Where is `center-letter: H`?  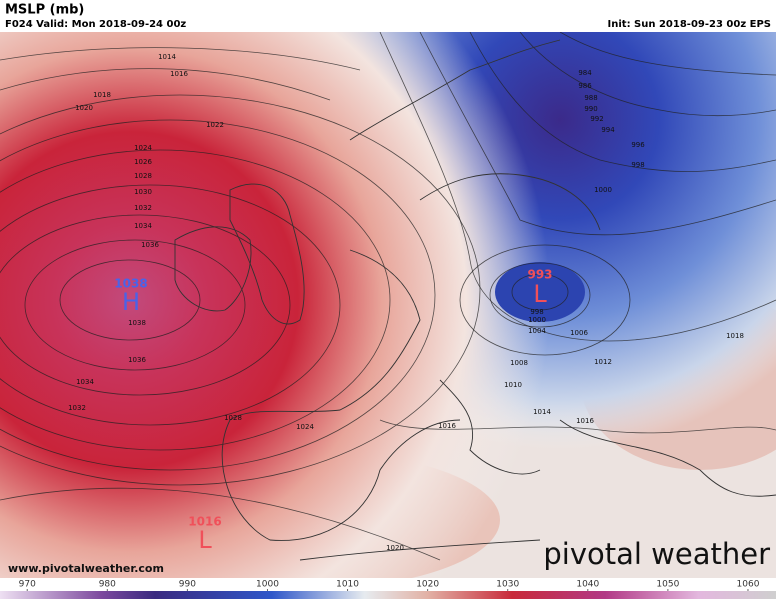
center-letter: H is located at coordinates (131, 302).